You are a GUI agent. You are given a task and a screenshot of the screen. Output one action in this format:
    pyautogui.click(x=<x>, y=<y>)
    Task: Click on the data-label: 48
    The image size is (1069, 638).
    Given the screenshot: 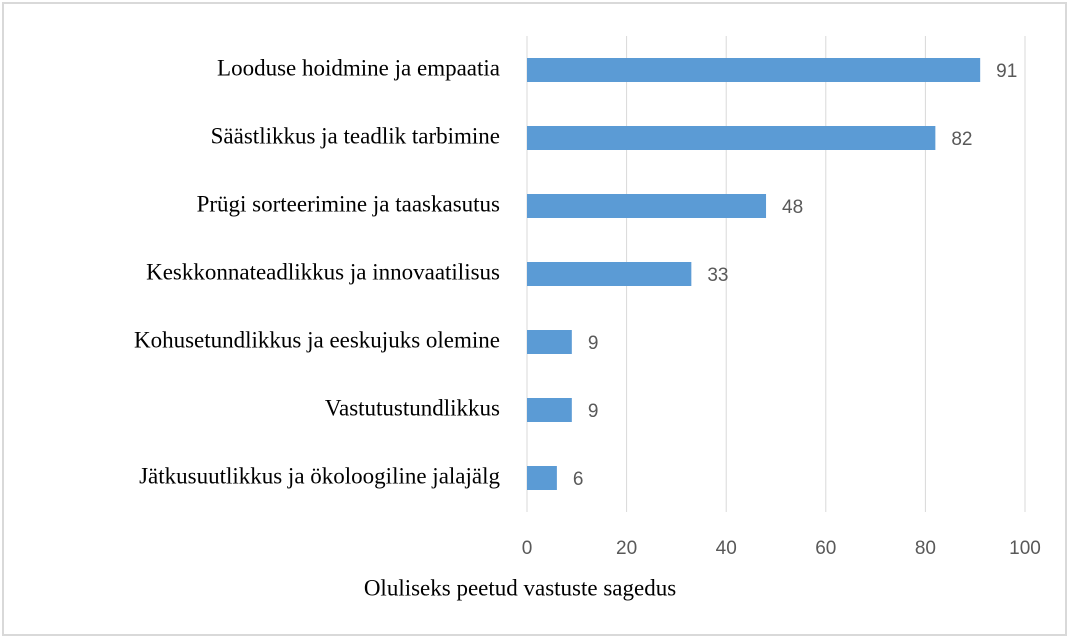 What is the action you would take?
    pyautogui.click(x=792, y=207)
    